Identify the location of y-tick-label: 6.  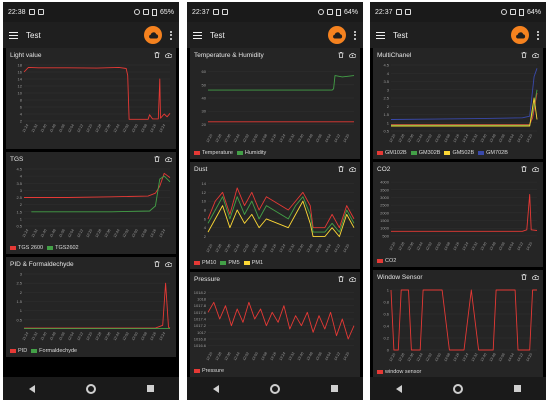
(21, 107).